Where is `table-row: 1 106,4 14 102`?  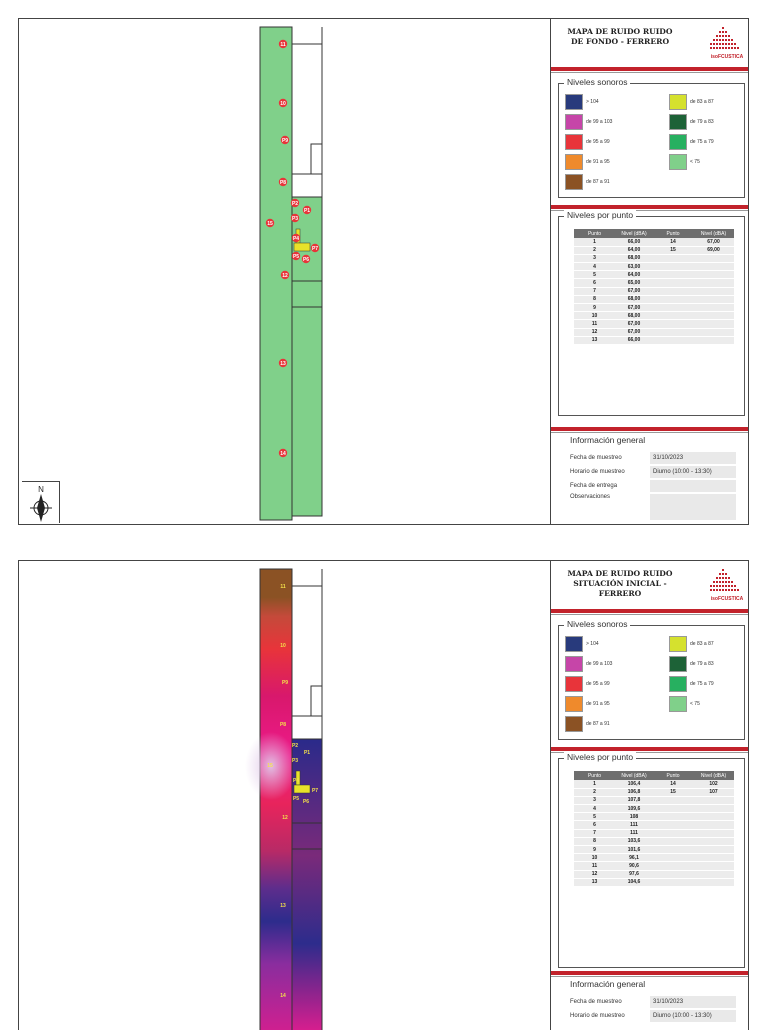
table-row: 1 106,4 14 102 is located at coordinates (654, 784).